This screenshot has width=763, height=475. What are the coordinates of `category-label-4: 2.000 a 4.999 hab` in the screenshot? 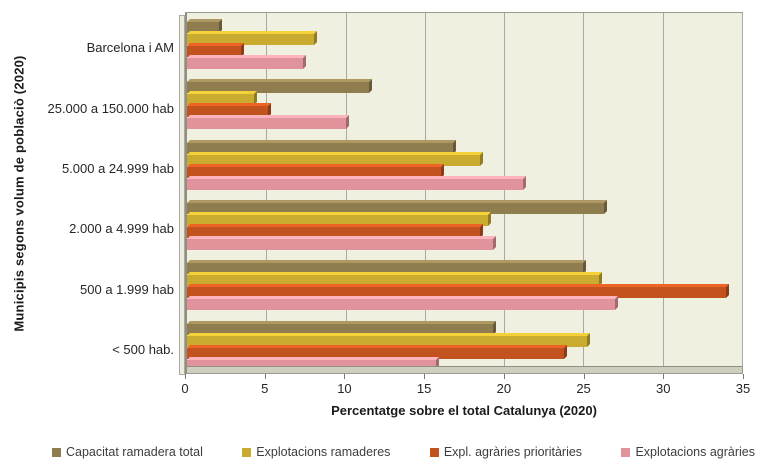 It's located at (121, 229).